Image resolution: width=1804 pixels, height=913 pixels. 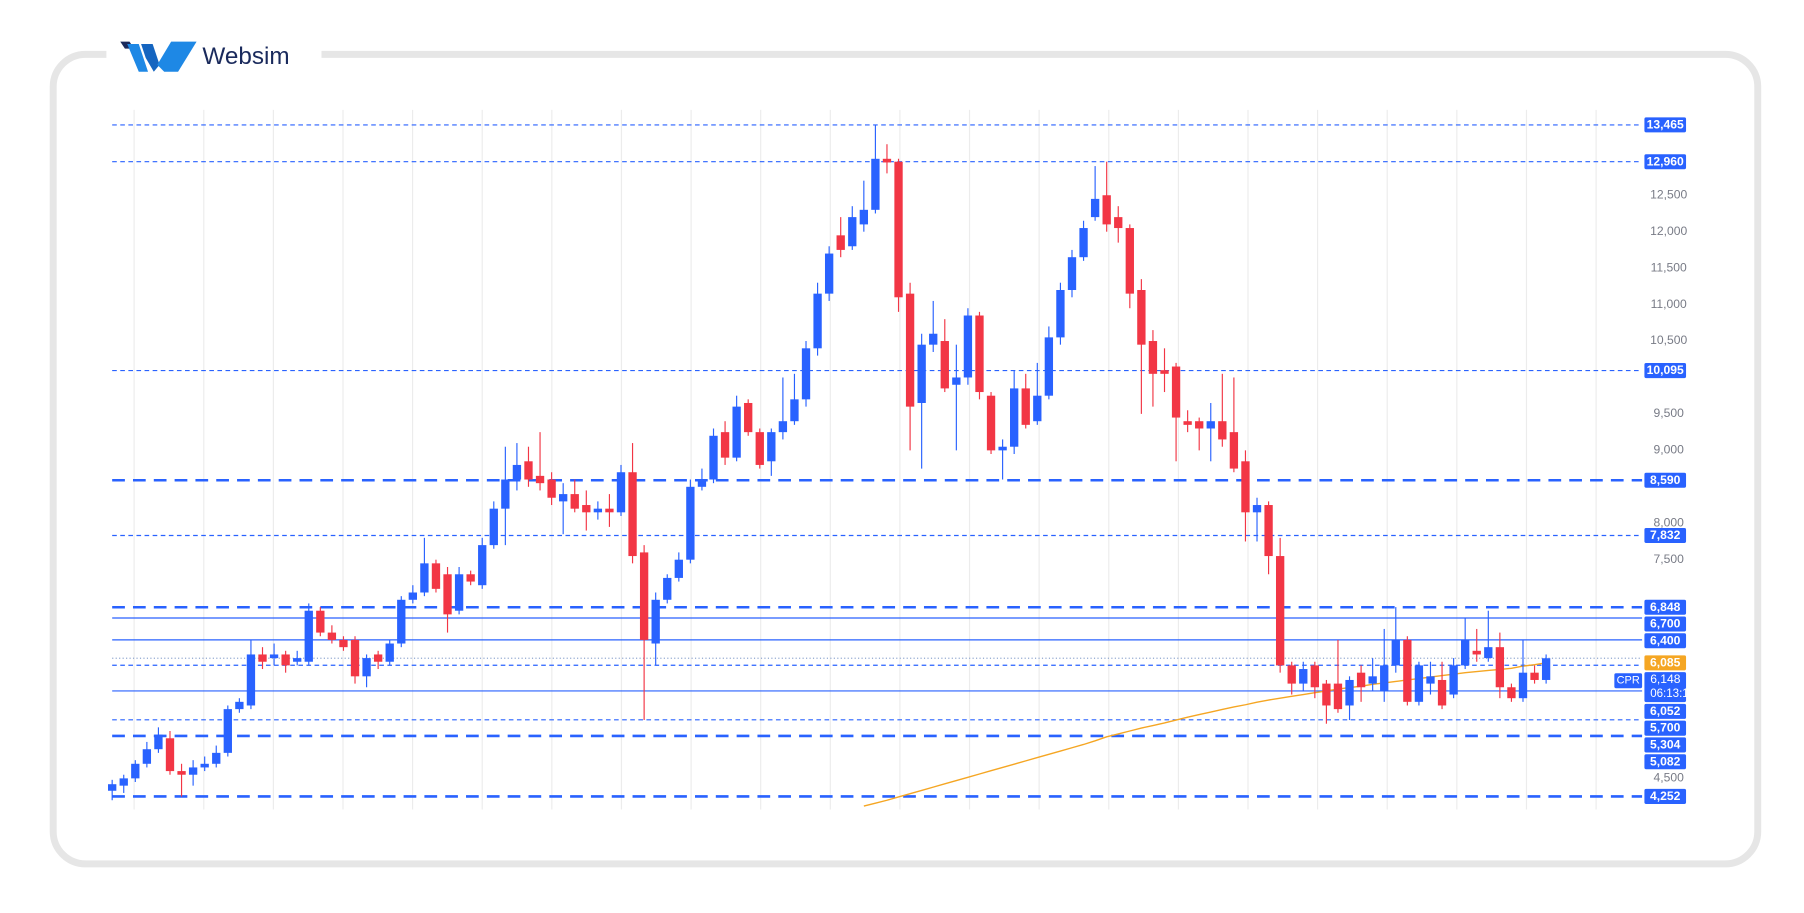 I want to click on tag-label: CPR, so click(x=1628, y=681).